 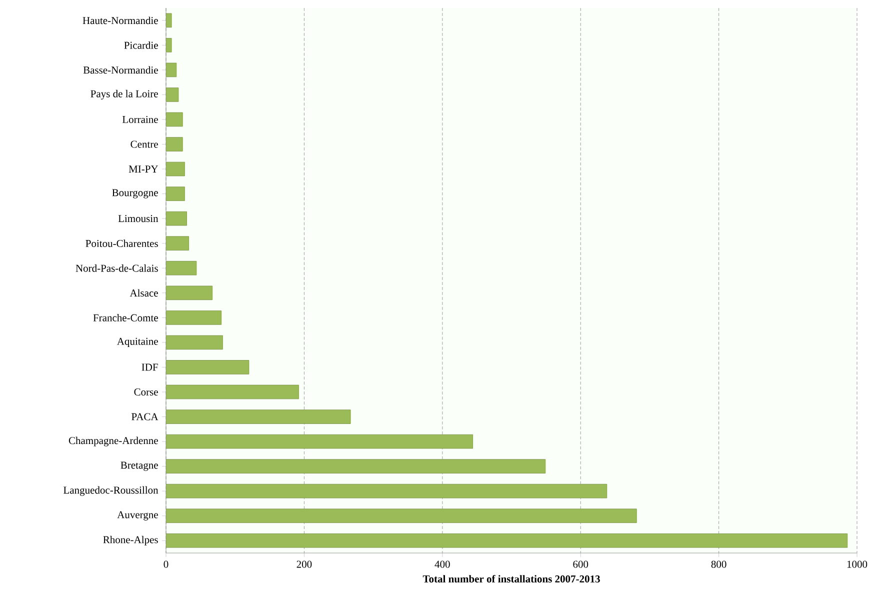 What do you see at coordinates (120, 20) in the screenshot?
I see `y-tick-label: Haute-Normandie` at bounding box center [120, 20].